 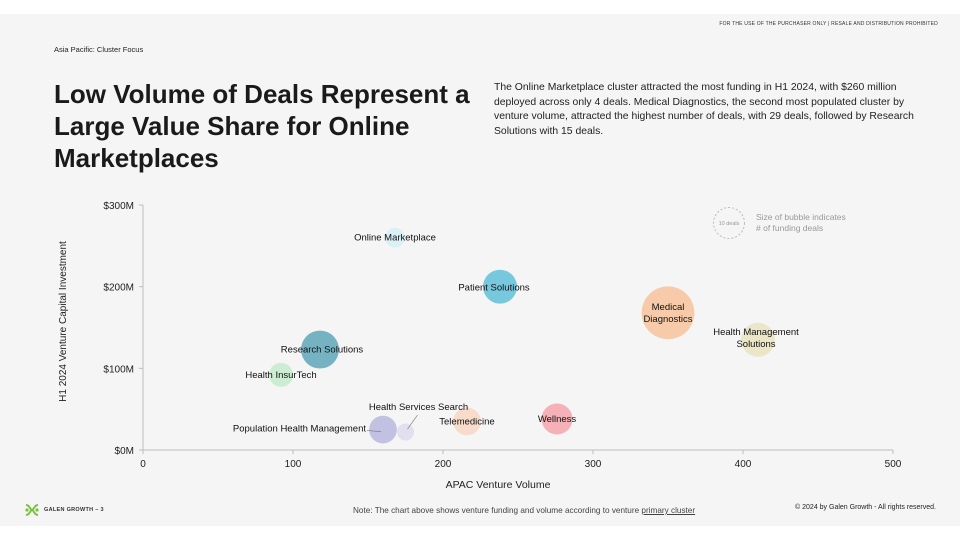 What do you see at coordinates (118, 206) in the screenshot?
I see `y-tick-label: $300M` at bounding box center [118, 206].